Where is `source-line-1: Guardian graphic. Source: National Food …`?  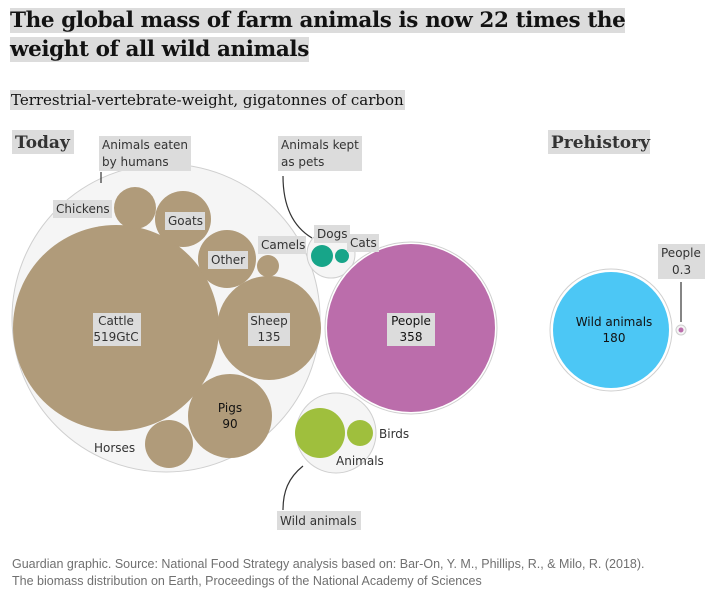
source-line-1: Guardian graphic. Source: National Food … is located at coordinates (328, 564).